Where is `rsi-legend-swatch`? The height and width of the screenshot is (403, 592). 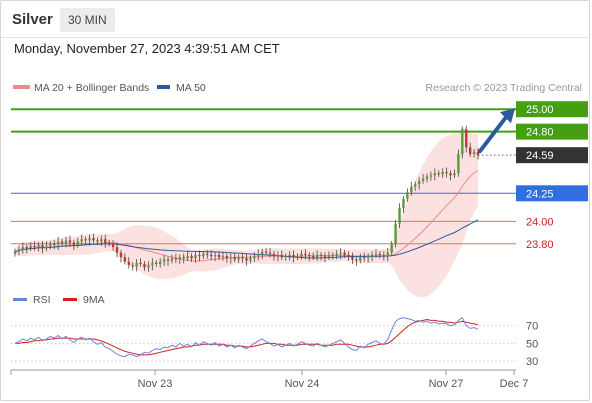 rsi-legend-swatch is located at coordinates (20, 299).